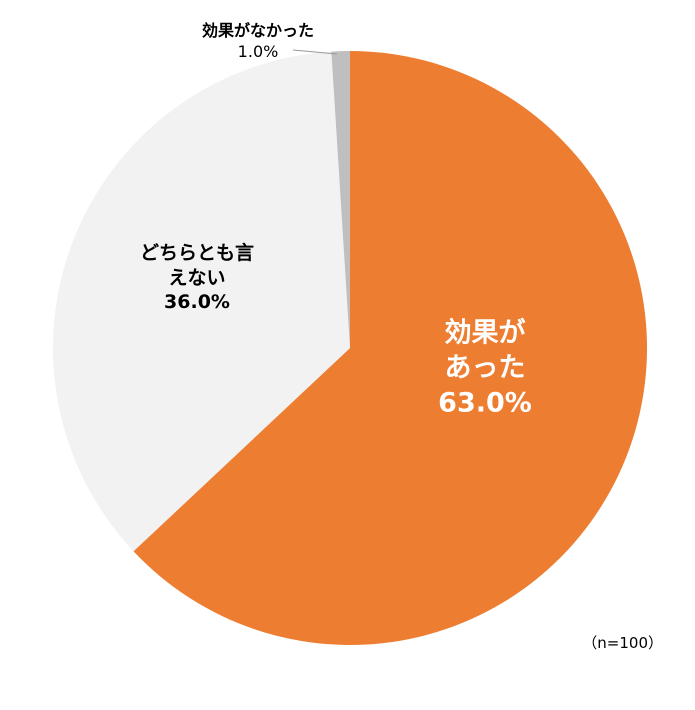 This screenshot has width=695, height=710. Describe the element at coordinates (340, 199) in the screenshot. I see `pie-slice` at that location.